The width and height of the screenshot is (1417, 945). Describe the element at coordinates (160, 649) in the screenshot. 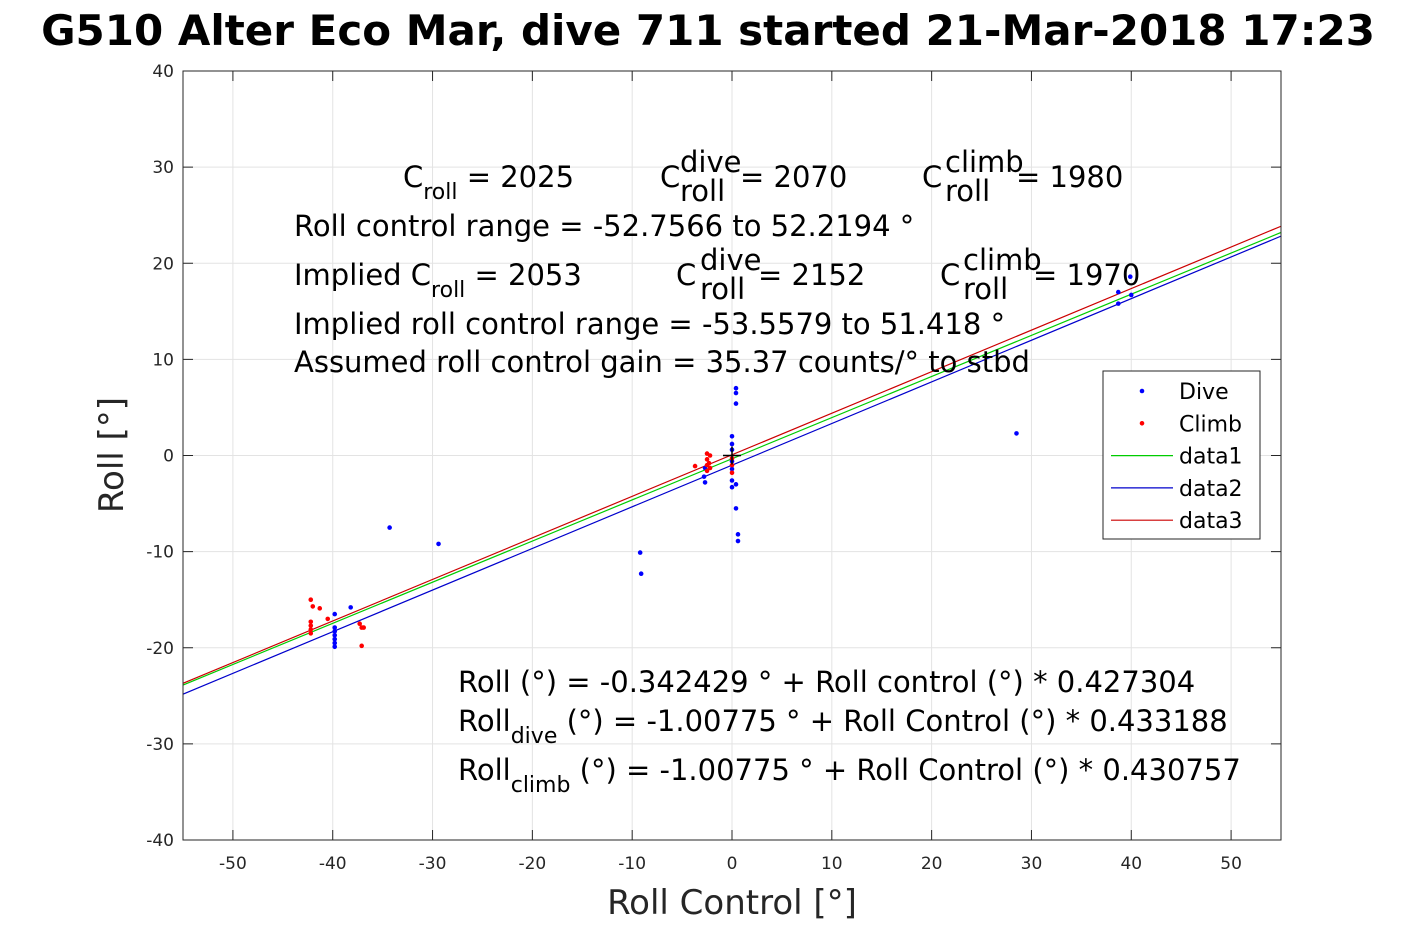

I see `y-tick-label: -20` at that location.